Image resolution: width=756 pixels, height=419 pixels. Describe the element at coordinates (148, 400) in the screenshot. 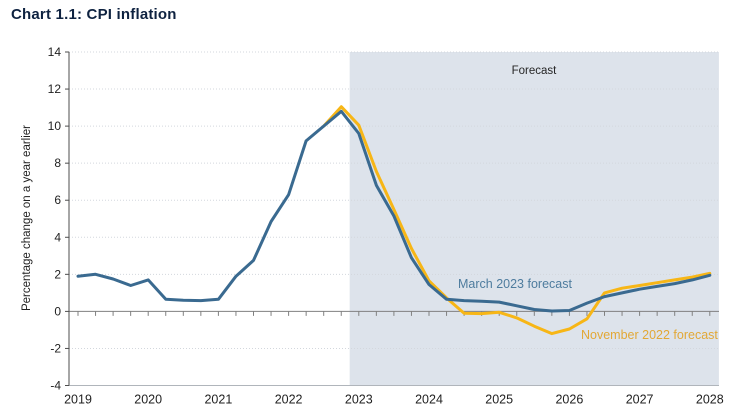

I see `x-tick-label: 2020` at that location.